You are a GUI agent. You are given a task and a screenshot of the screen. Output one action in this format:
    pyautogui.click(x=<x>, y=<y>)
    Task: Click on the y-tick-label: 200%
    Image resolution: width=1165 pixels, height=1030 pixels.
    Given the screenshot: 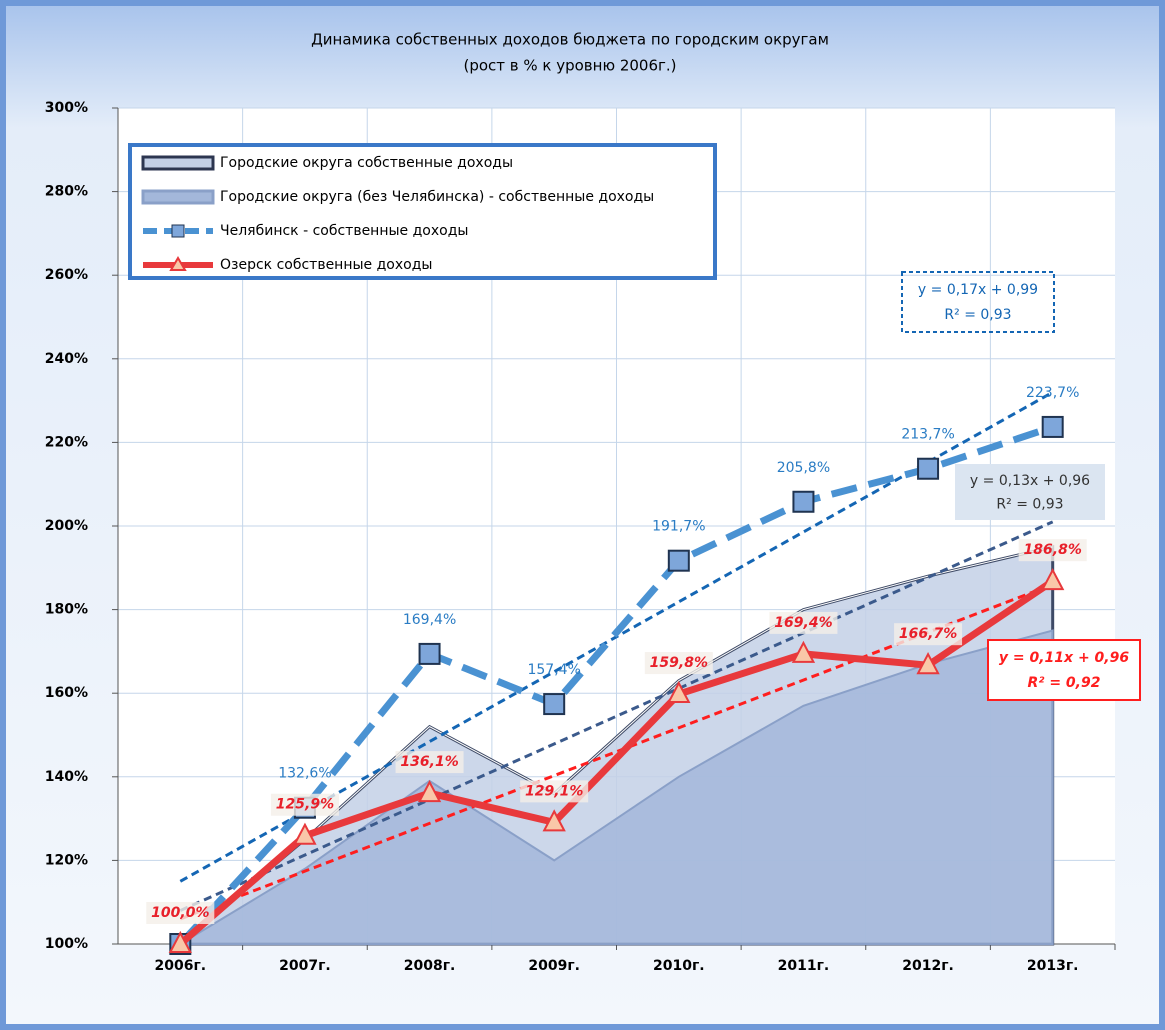 What is the action you would take?
    pyautogui.click(x=66, y=526)
    